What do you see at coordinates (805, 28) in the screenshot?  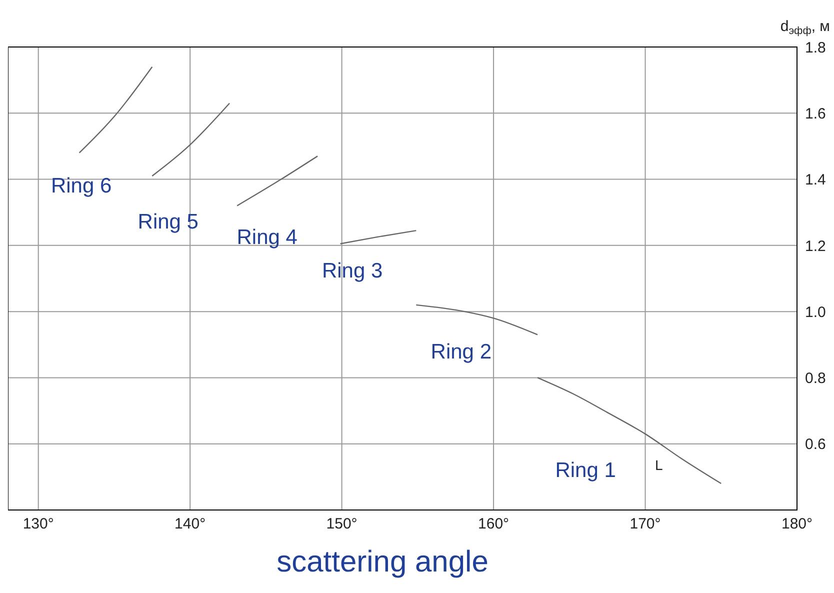 I see `y-axis-title: d$_{эфф}$, м` at bounding box center [805, 28].